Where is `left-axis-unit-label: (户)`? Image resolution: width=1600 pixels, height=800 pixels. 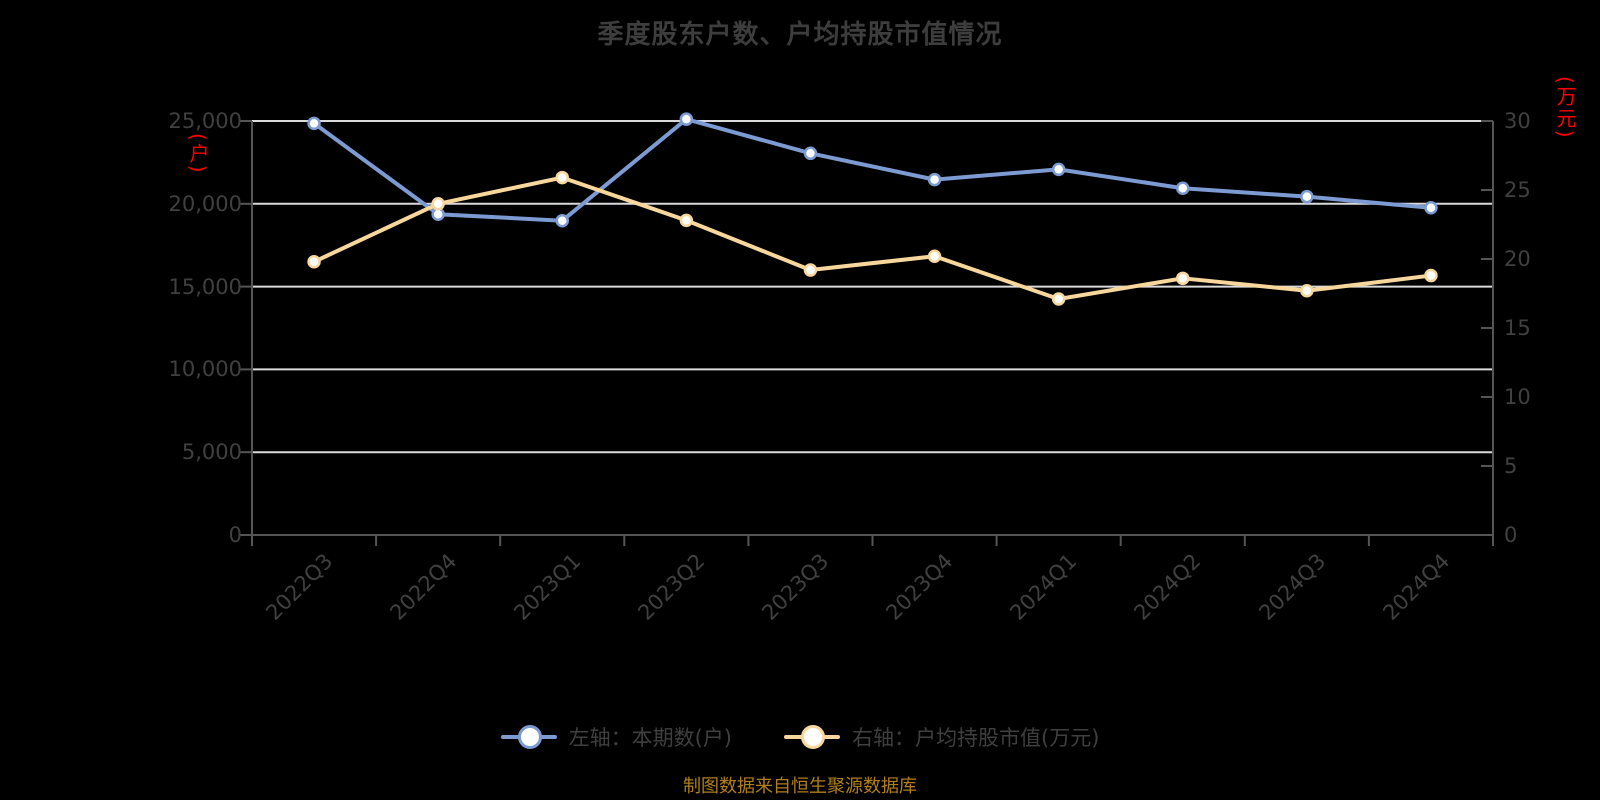 left-axis-unit-label: (户) is located at coordinates (198, 154).